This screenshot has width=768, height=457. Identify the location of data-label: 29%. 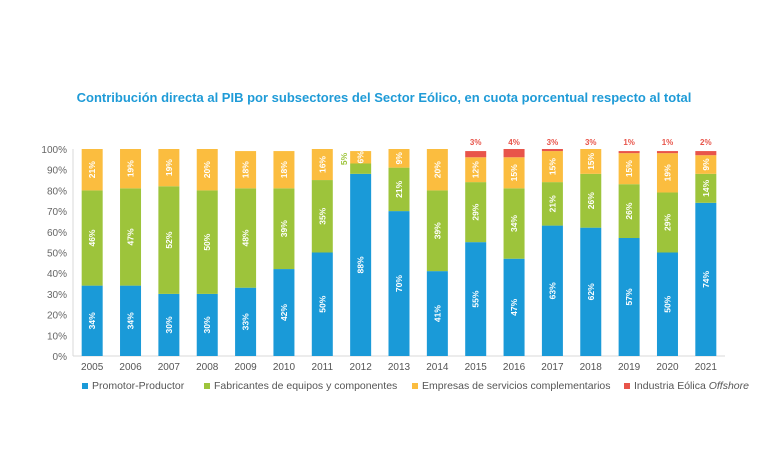
(667, 222).